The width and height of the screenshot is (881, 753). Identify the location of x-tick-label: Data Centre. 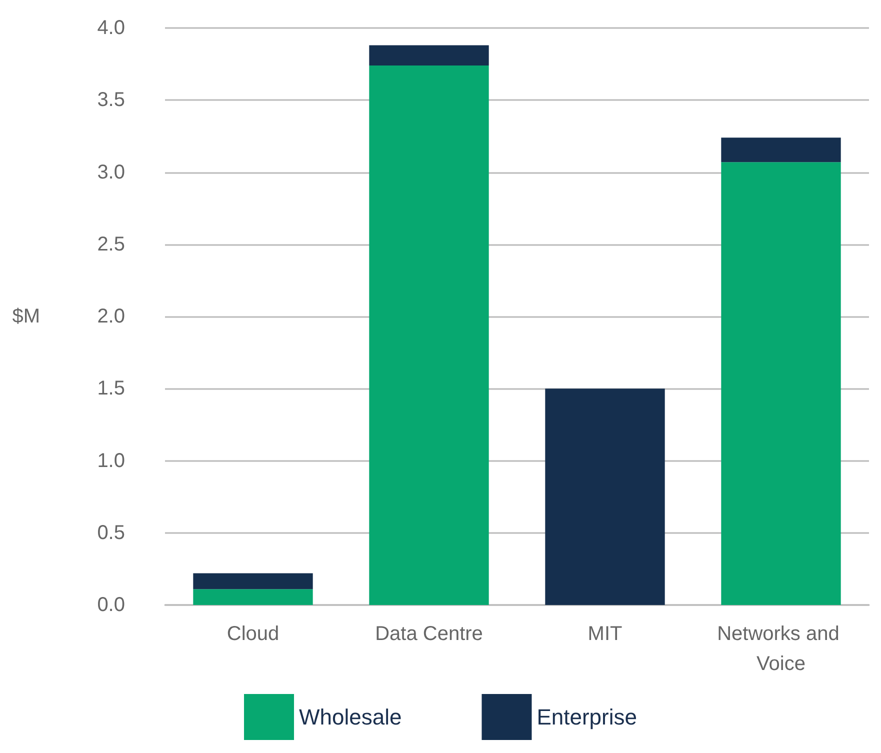
(429, 634).